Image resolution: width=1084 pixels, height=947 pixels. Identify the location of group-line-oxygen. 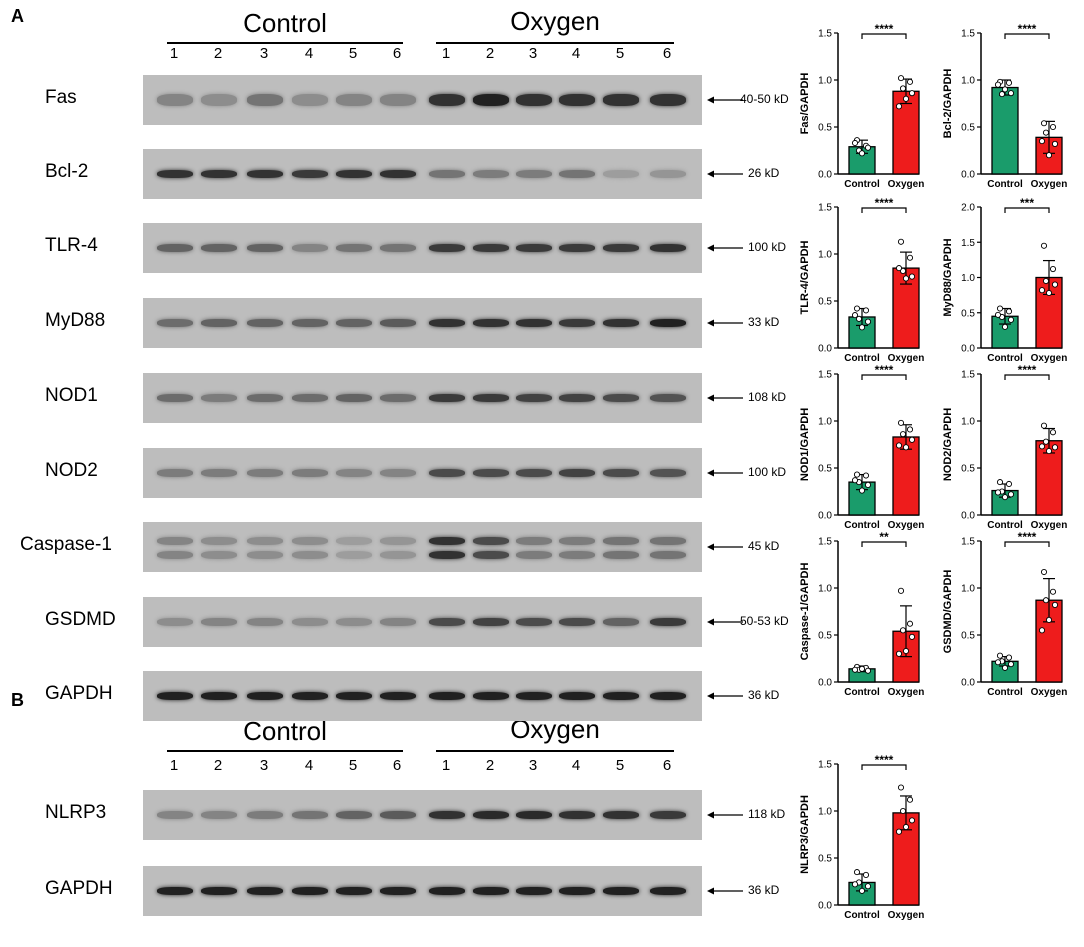
(555, 43).